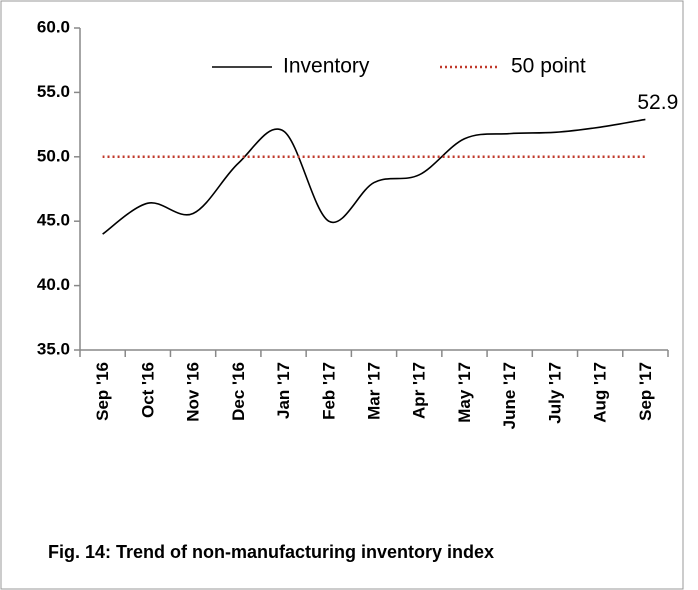 The width and height of the screenshot is (698, 590). I want to click on y-tick-label: 60.0, so click(53, 26).